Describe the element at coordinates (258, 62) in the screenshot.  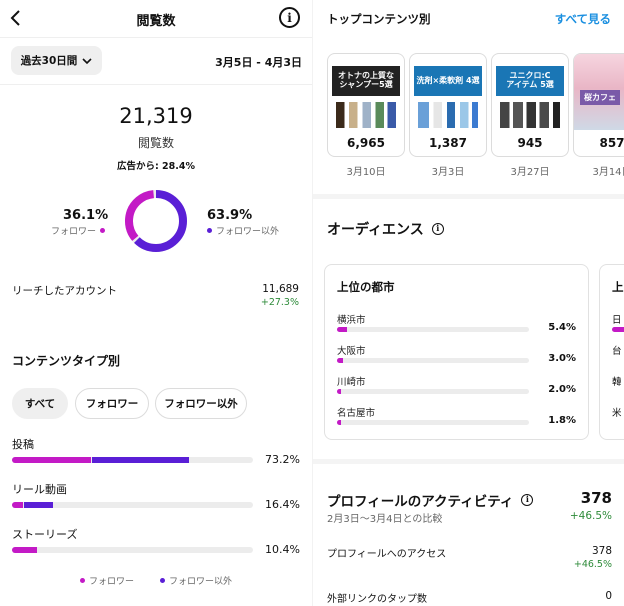
I see `date-range: 3月5日 - 4月3日` at that location.